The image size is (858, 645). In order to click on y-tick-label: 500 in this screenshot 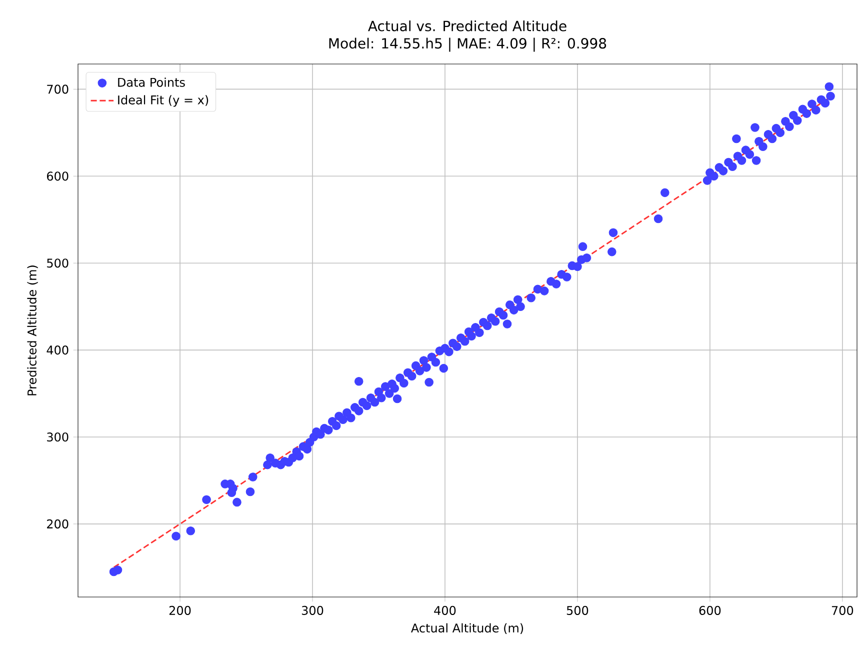, I will do `click(57, 263)`.